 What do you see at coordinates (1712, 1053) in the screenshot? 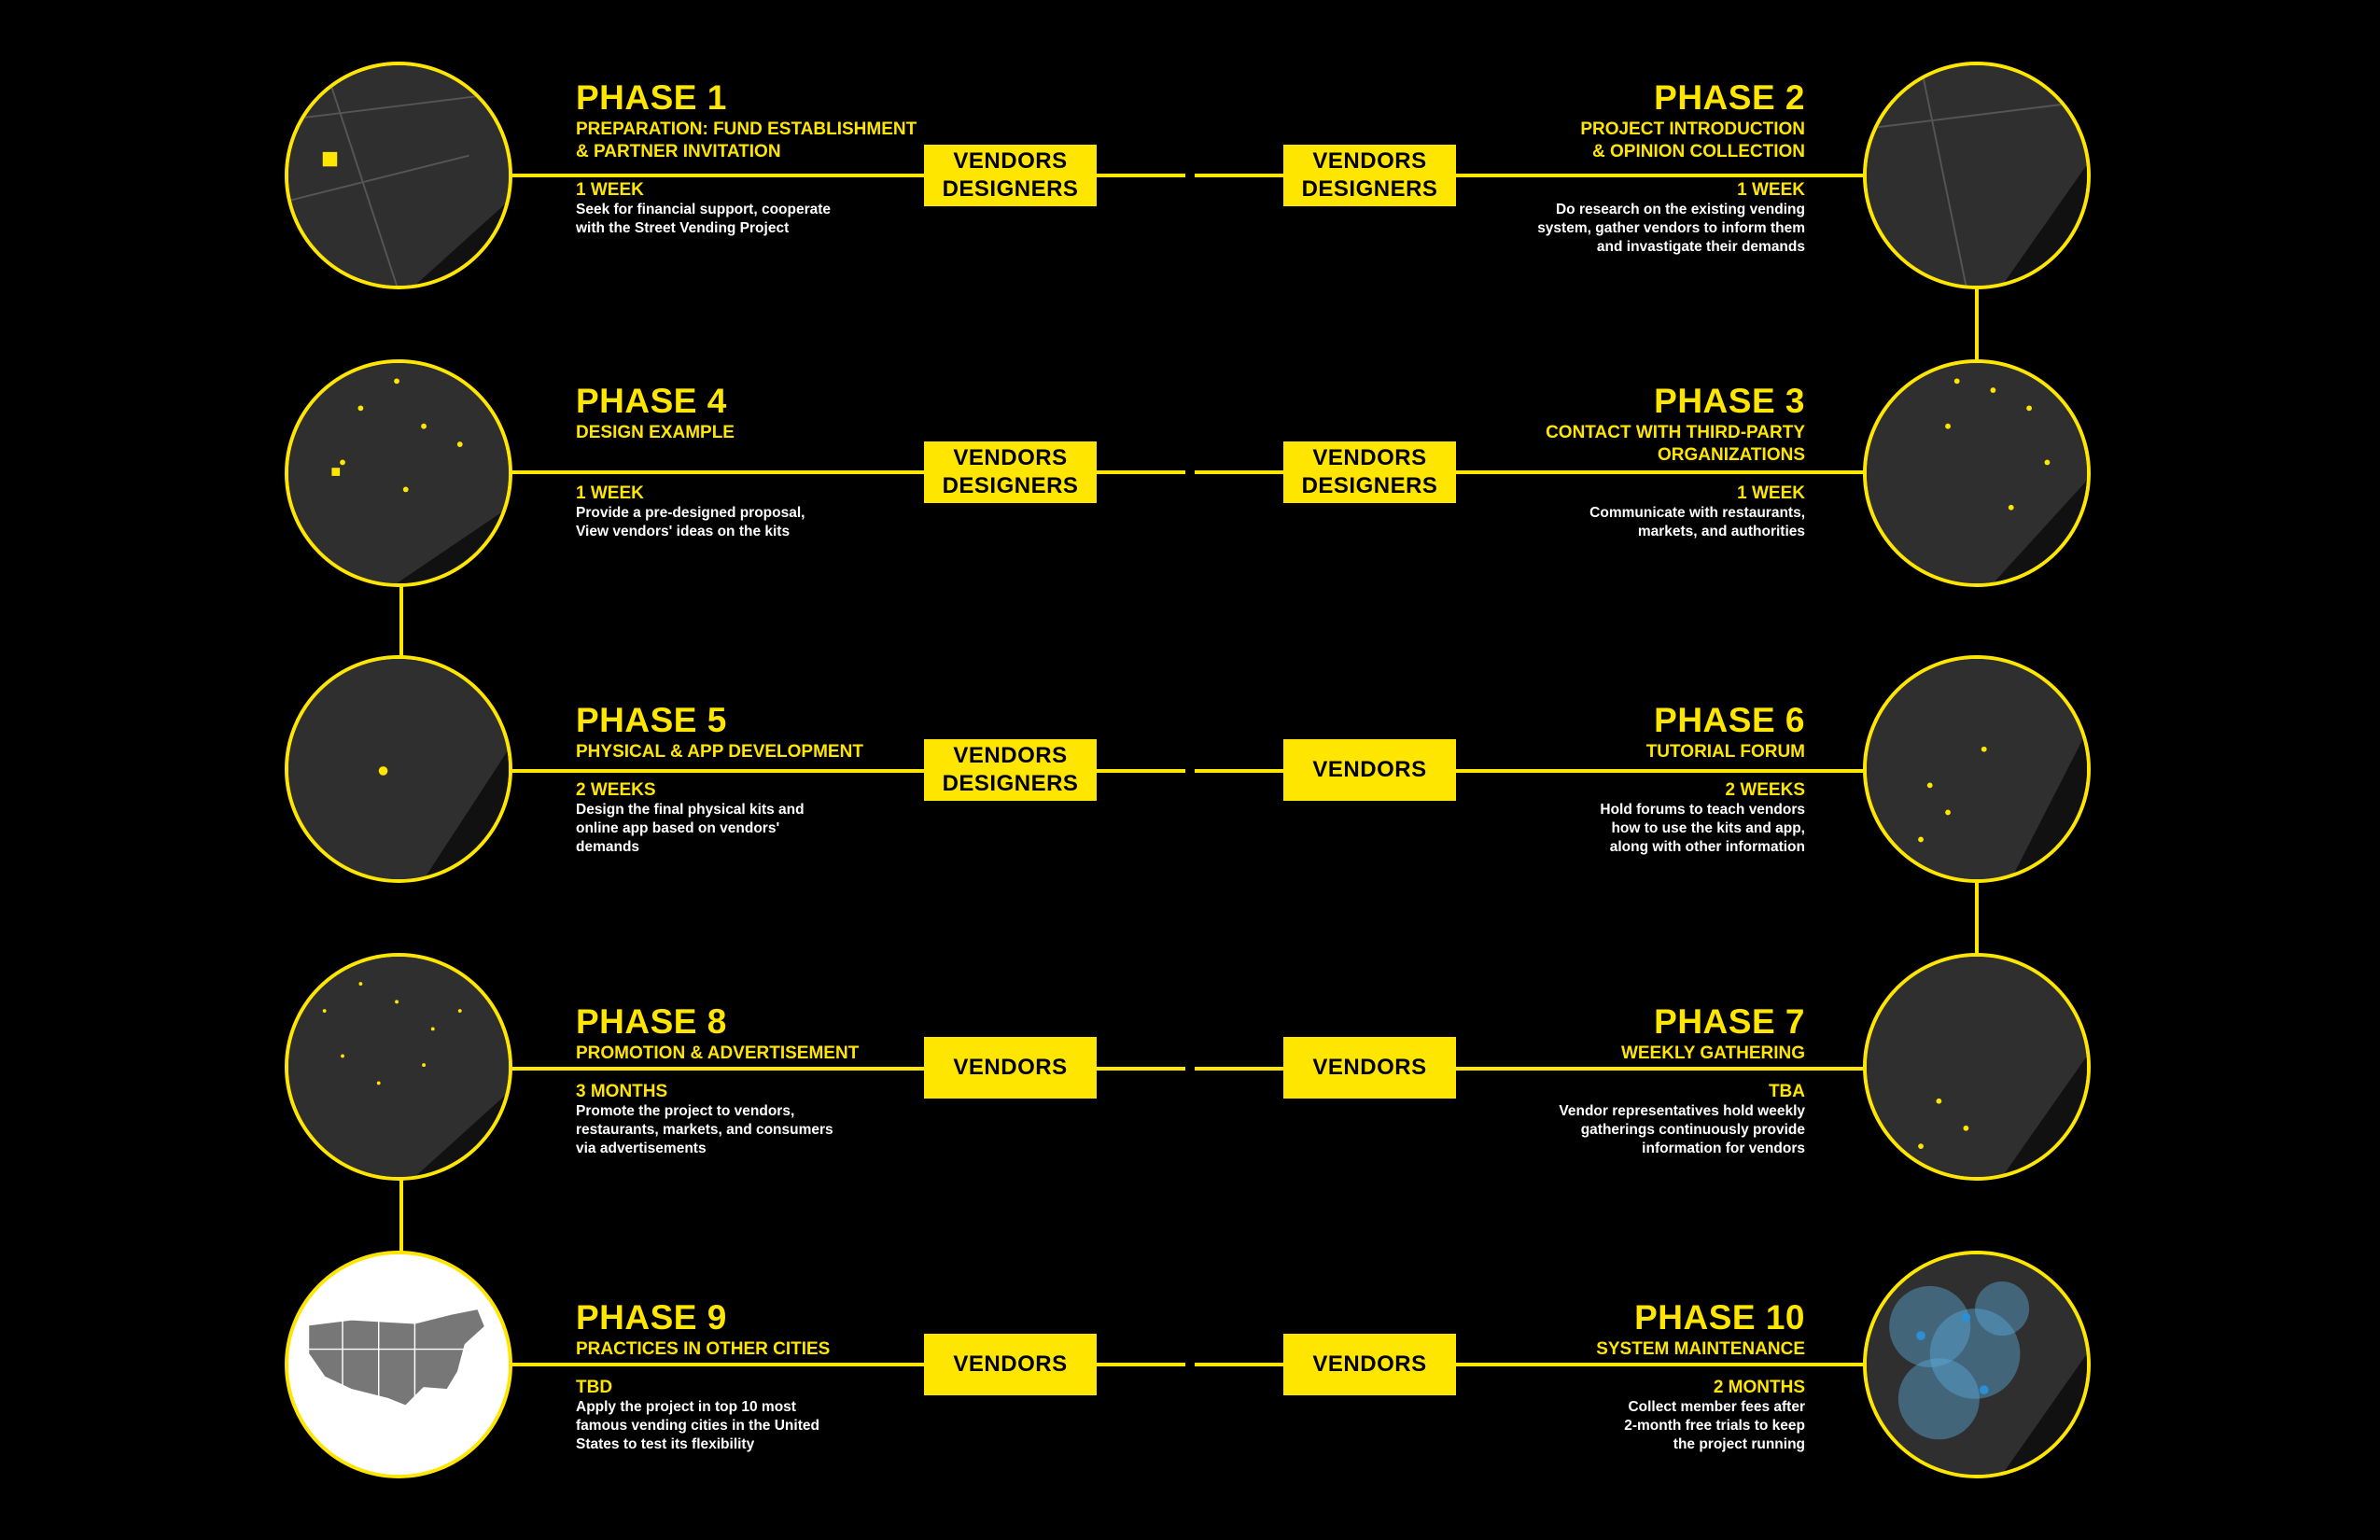
I see `phase7-subtitle: WEEKLY GATHERING` at bounding box center [1712, 1053].